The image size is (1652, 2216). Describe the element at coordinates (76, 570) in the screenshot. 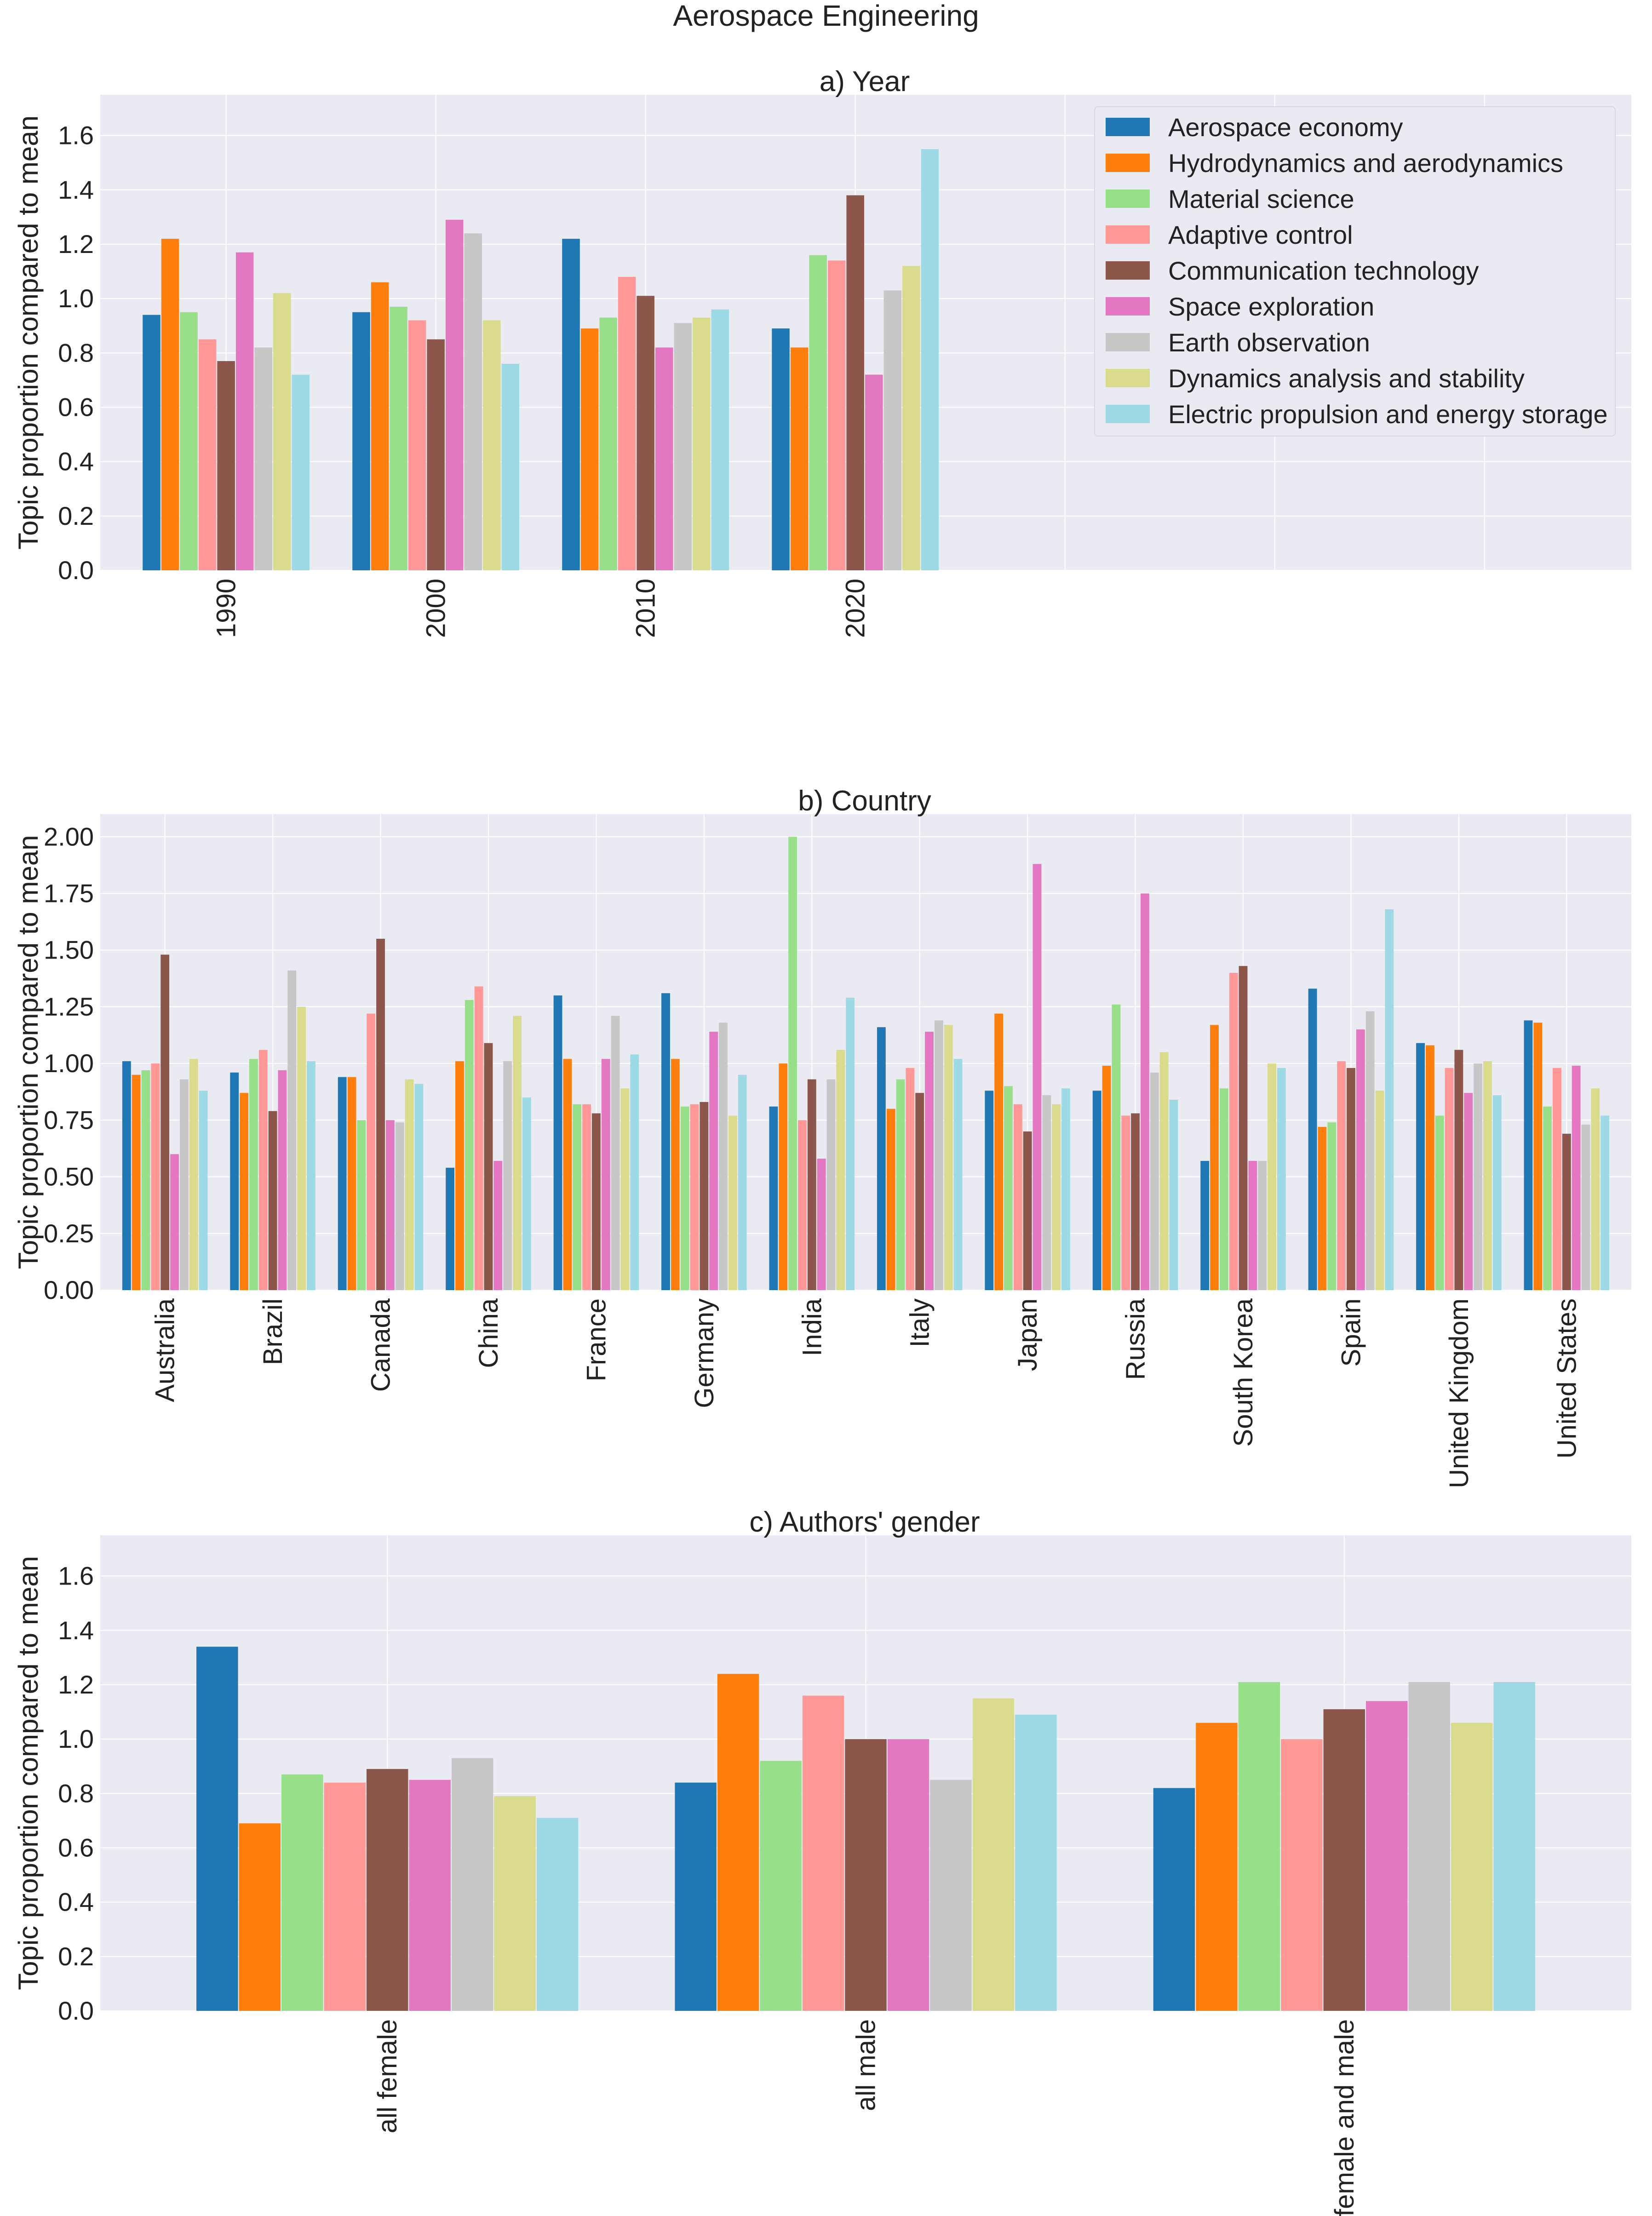

I see `y-tick-label: 0.0` at that location.